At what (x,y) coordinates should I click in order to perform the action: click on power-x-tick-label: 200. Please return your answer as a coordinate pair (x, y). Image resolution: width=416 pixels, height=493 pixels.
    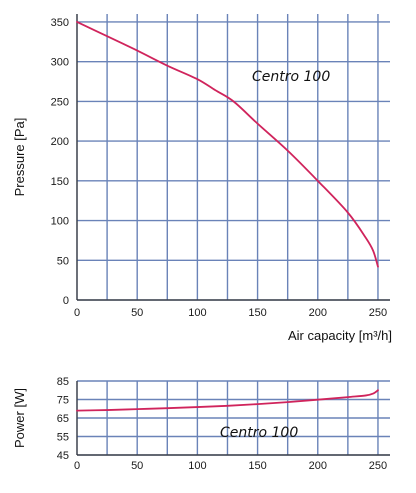
    Looking at the image, I should click on (318, 466).